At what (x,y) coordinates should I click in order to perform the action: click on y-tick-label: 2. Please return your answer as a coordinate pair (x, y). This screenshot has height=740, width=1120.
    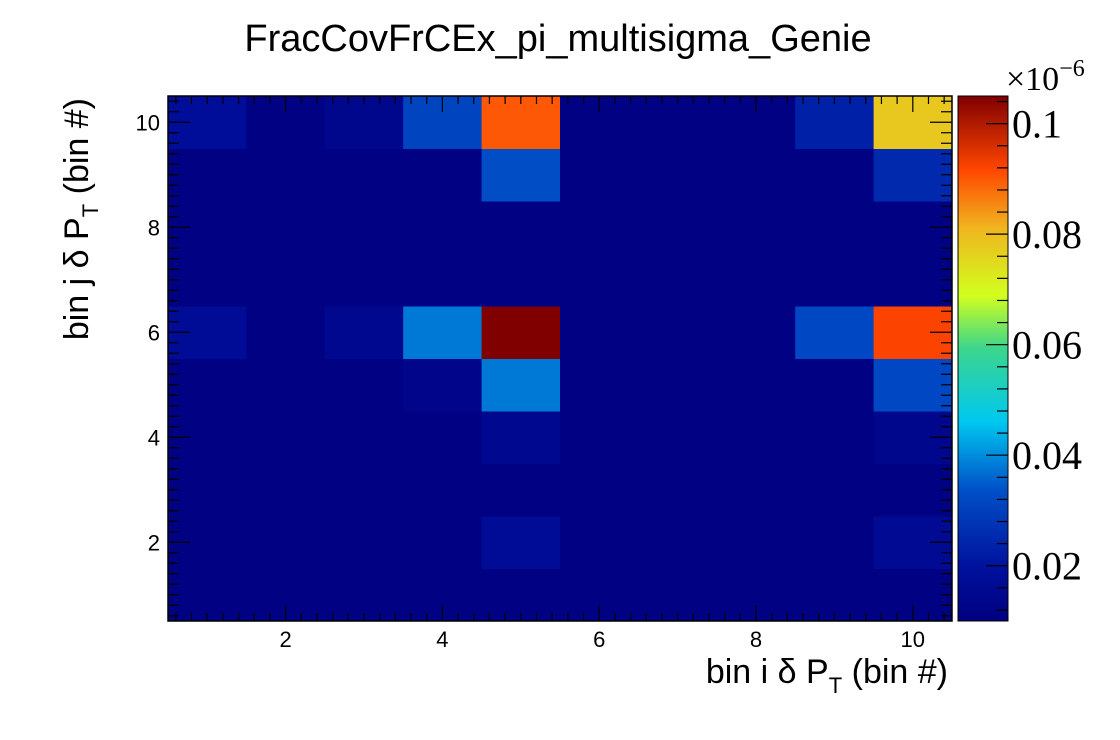
    Looking at the image, I should click on (154, 542).